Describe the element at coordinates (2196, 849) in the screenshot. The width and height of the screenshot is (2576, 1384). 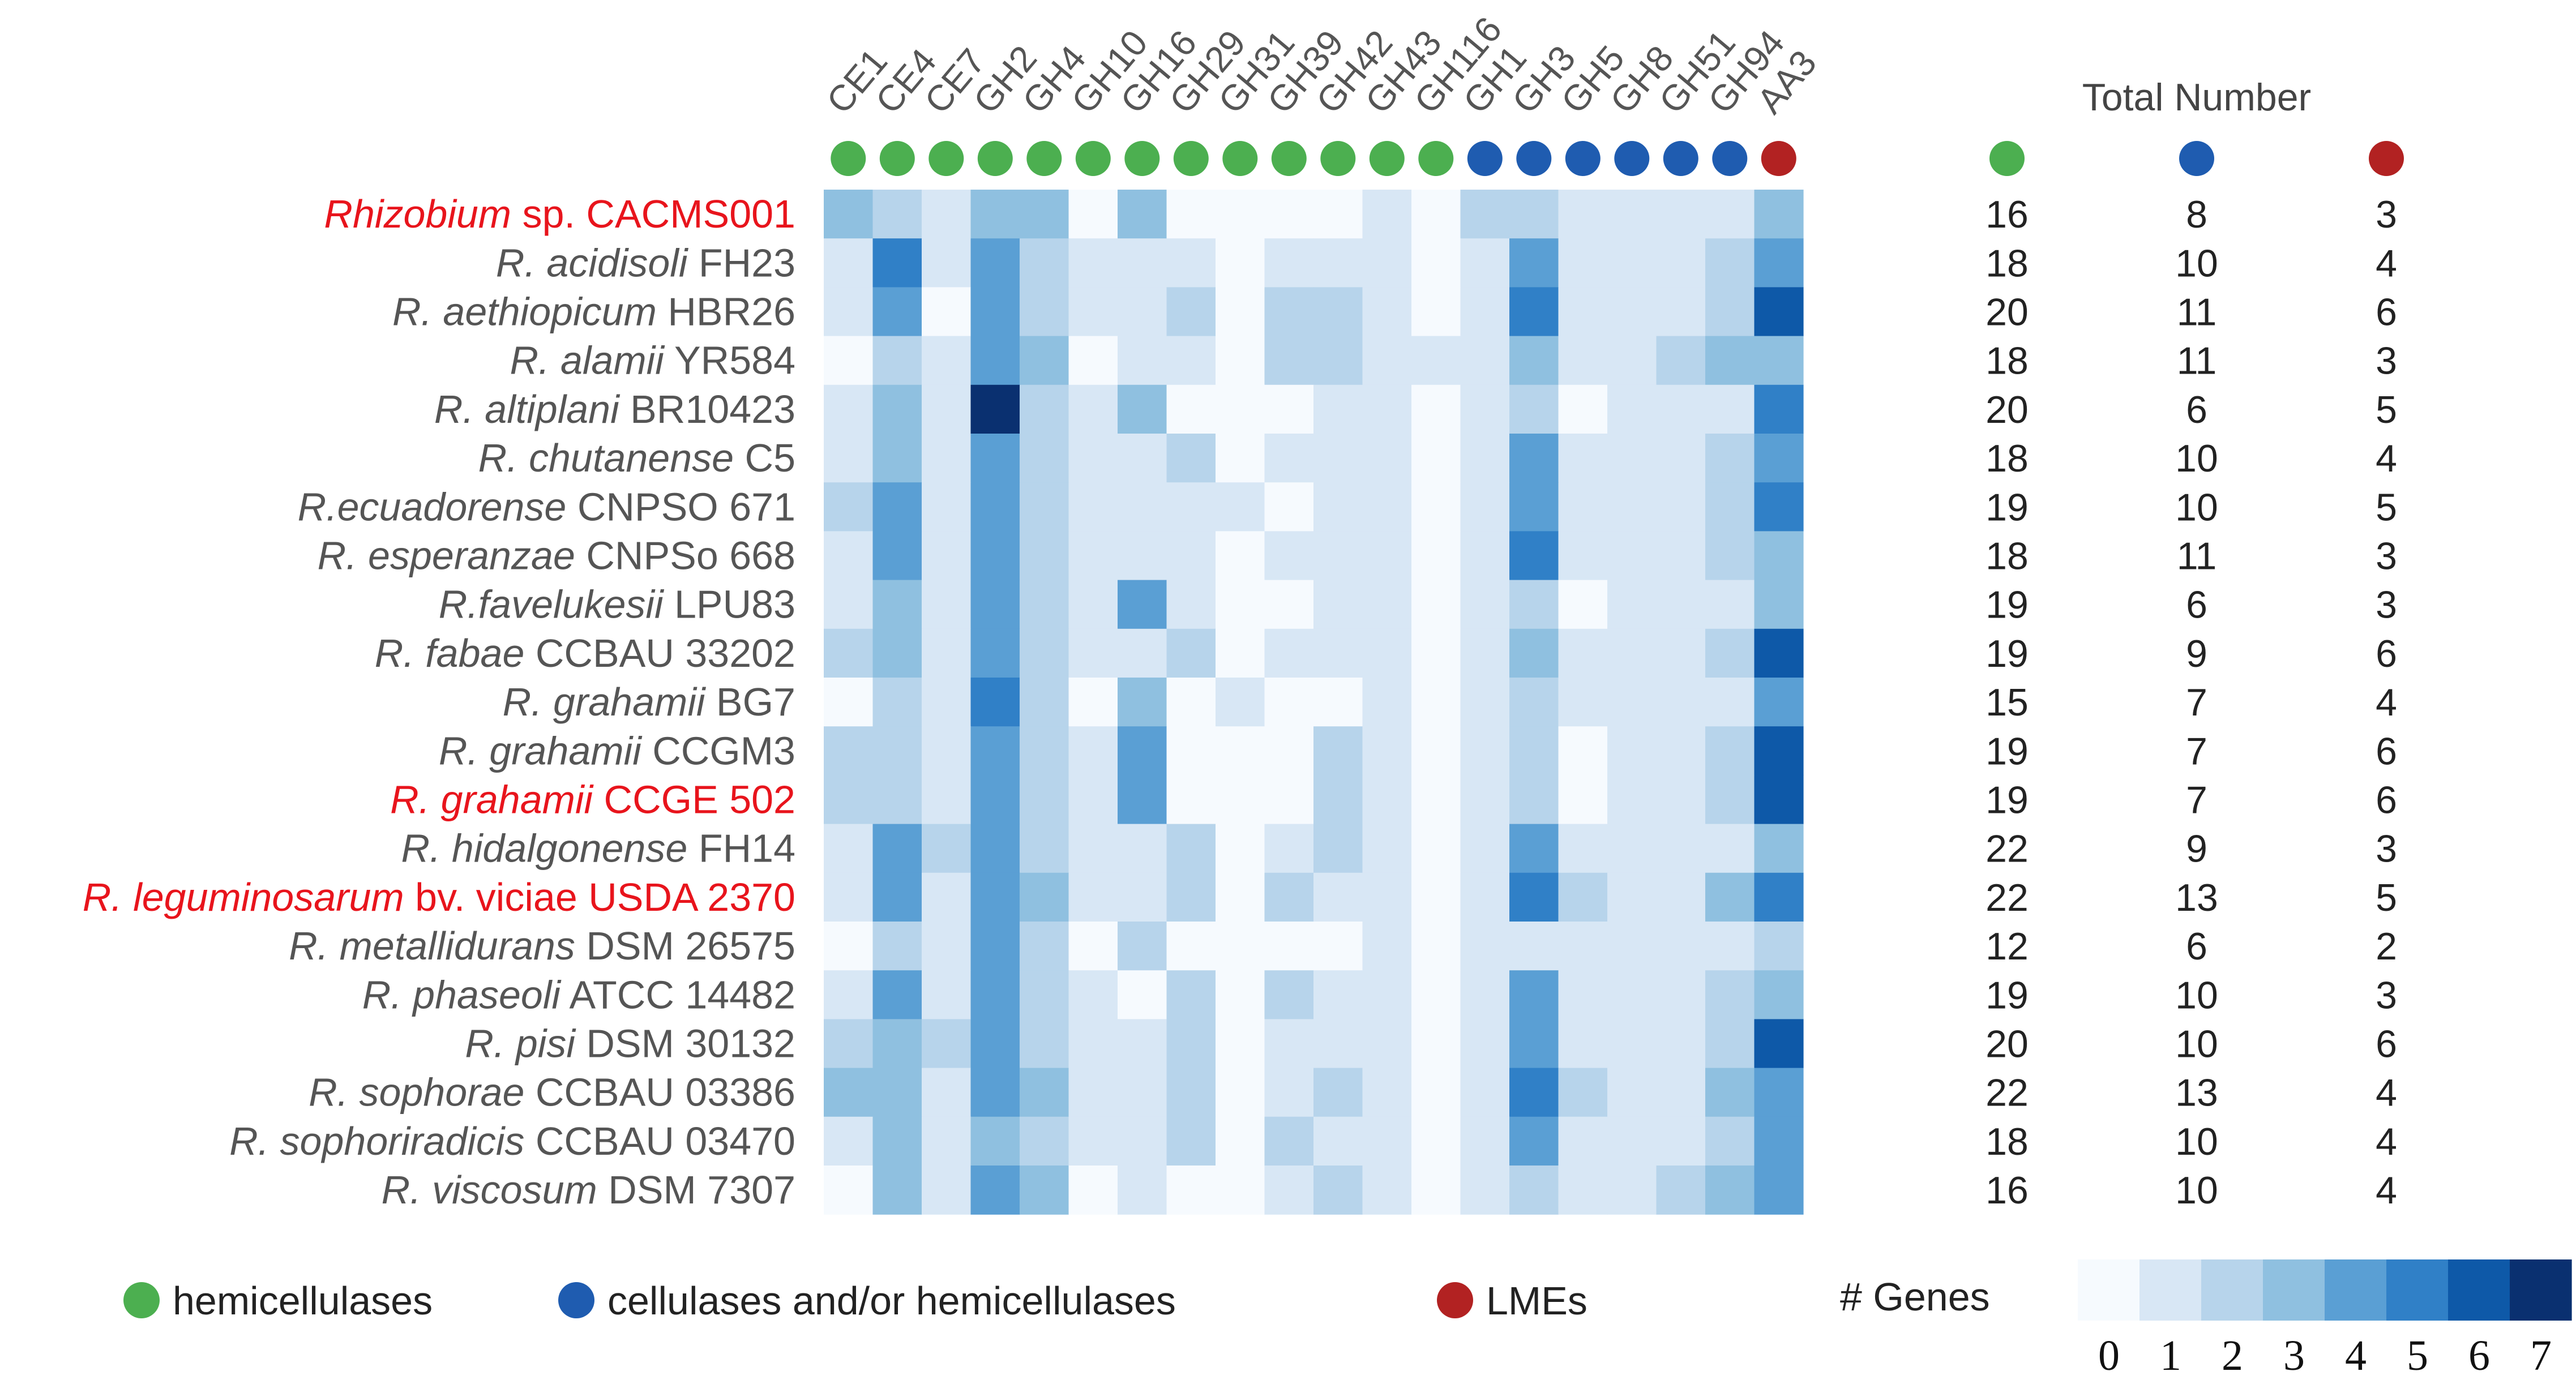
I see `total-count: 9` at that location.